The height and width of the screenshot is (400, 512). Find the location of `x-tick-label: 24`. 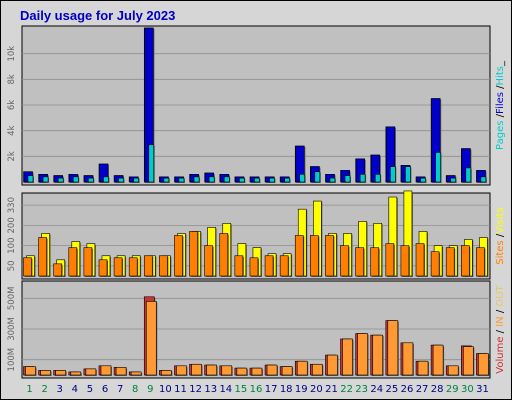

x-tick-label: 24 is located at coordinates (376, 389).